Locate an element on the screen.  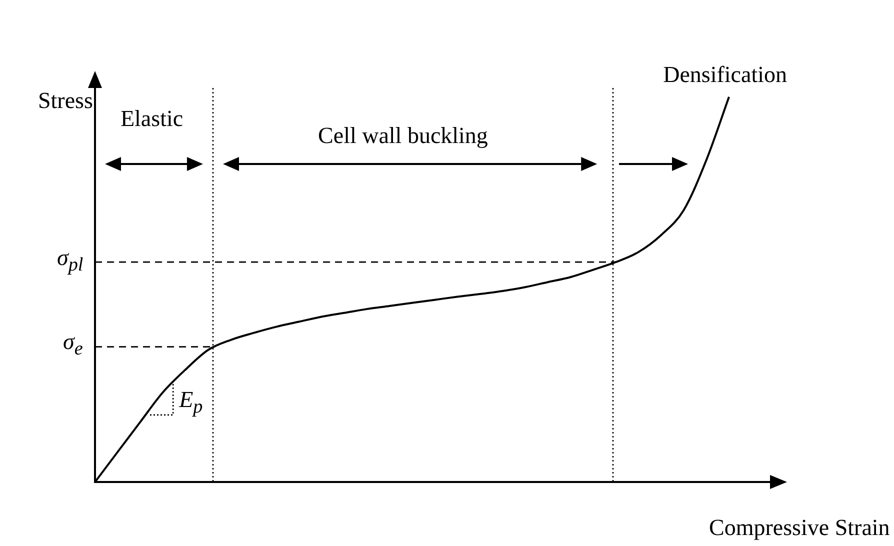
y-axis-title: Stress is located at coordinates (65, 100).